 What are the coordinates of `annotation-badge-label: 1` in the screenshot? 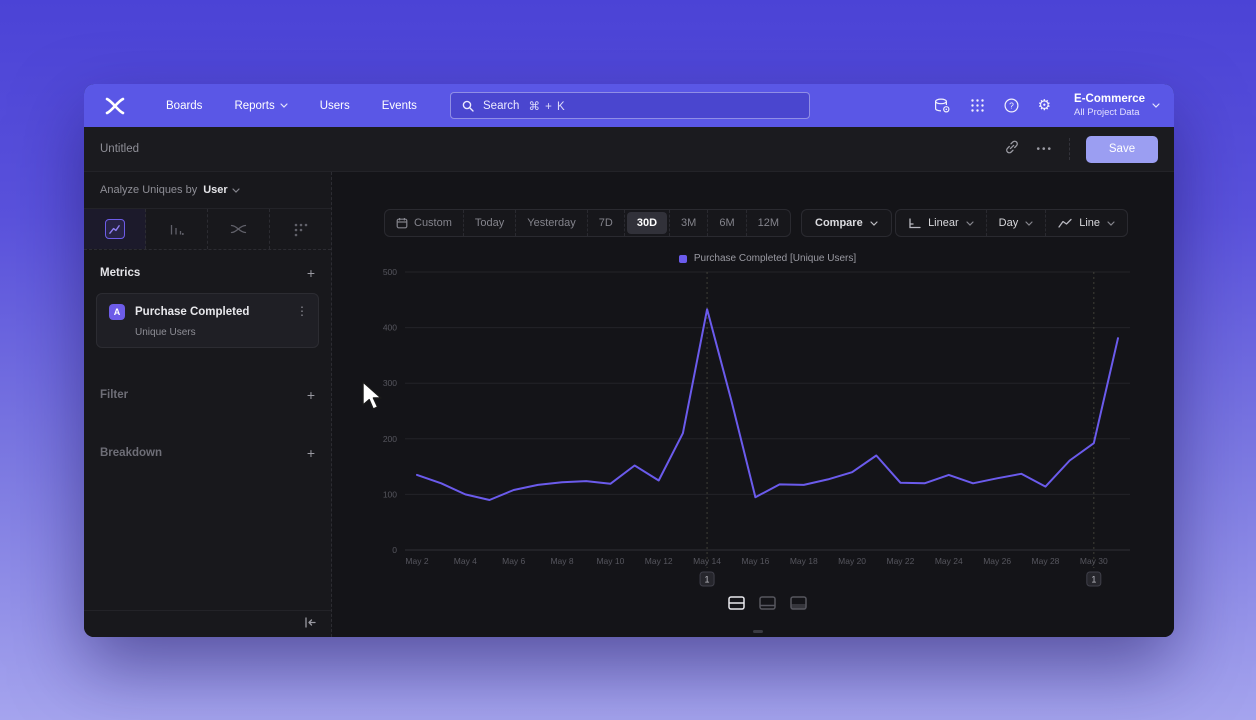 It's located at (1093, 580).